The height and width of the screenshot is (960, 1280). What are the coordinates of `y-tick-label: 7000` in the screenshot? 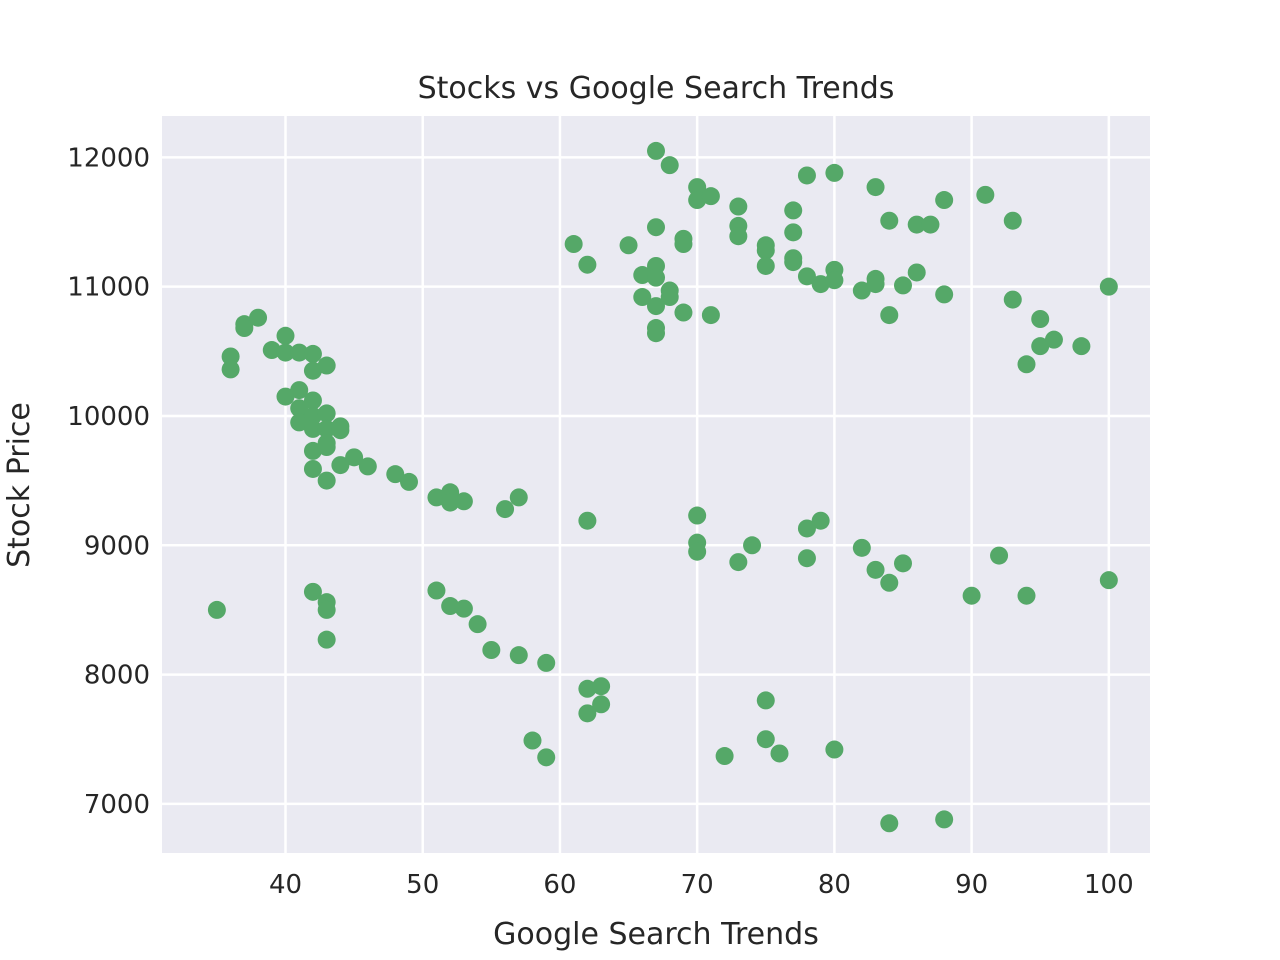 It's located at (117, 805).